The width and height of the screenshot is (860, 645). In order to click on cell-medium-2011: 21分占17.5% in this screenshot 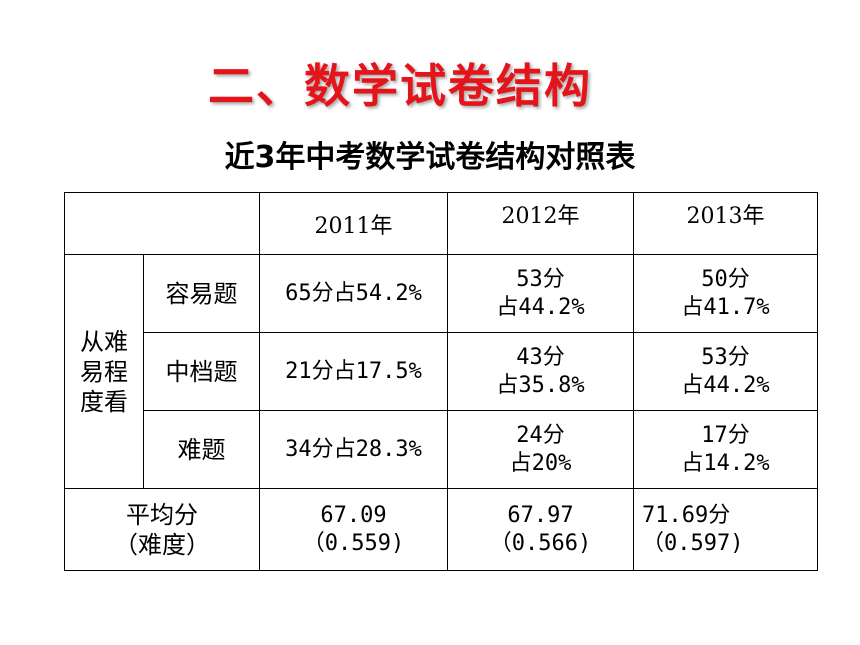, I will do `click(353, 371)`.